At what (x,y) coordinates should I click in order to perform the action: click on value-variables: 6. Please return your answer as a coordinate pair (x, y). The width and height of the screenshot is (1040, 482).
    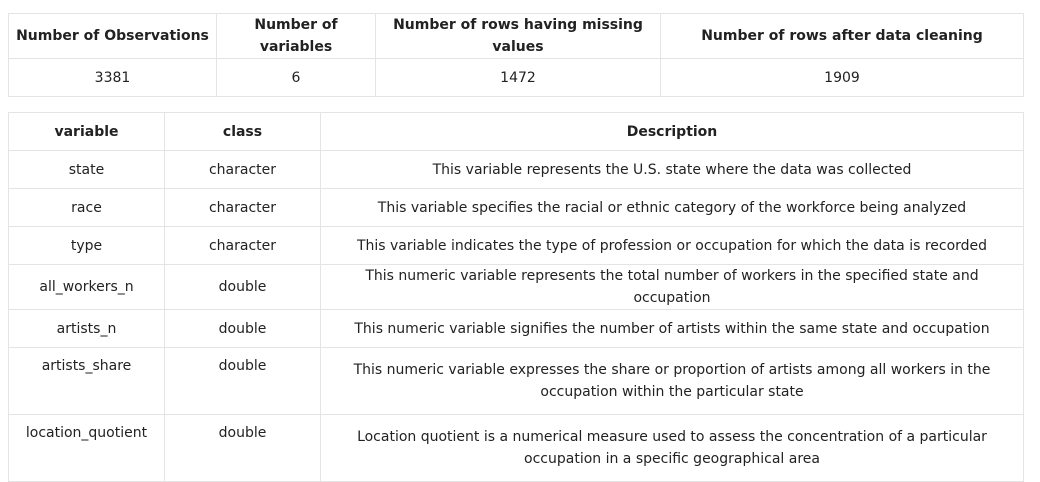
    Looking at the image, I should click on (296, 77).